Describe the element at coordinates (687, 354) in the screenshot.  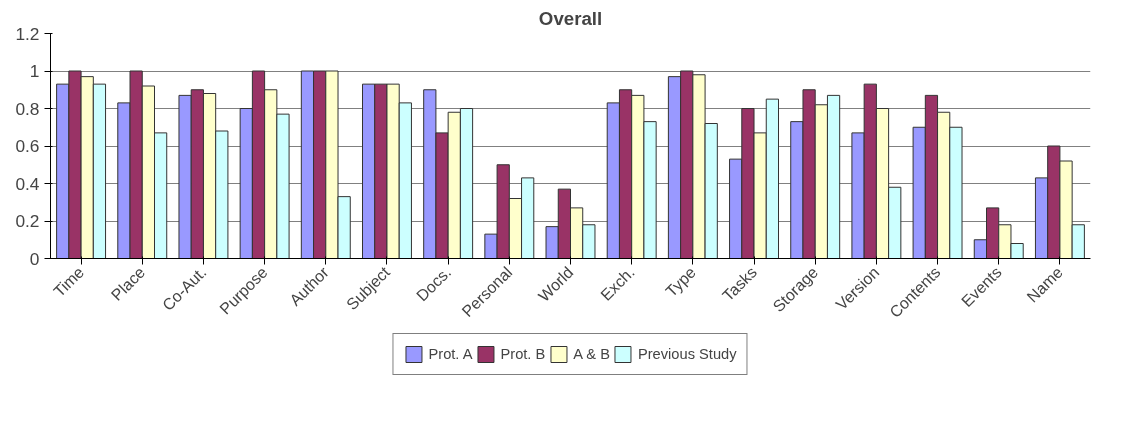
I see `legend-label: Previous Study` at that location.